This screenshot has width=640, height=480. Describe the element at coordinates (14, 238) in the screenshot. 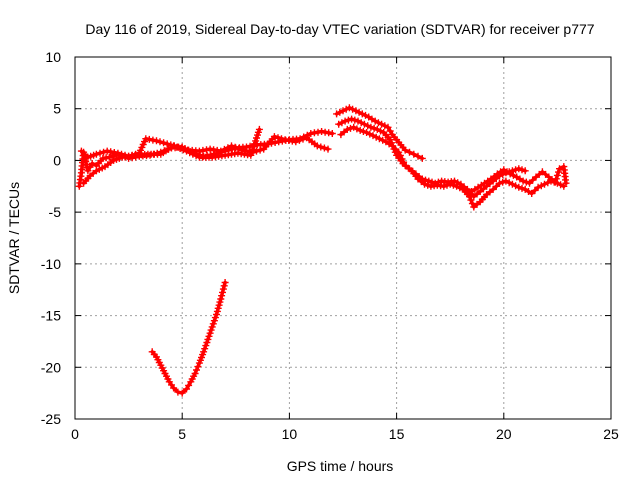

I see `y-axis-label: SDTVAR / TECUs` at that location.